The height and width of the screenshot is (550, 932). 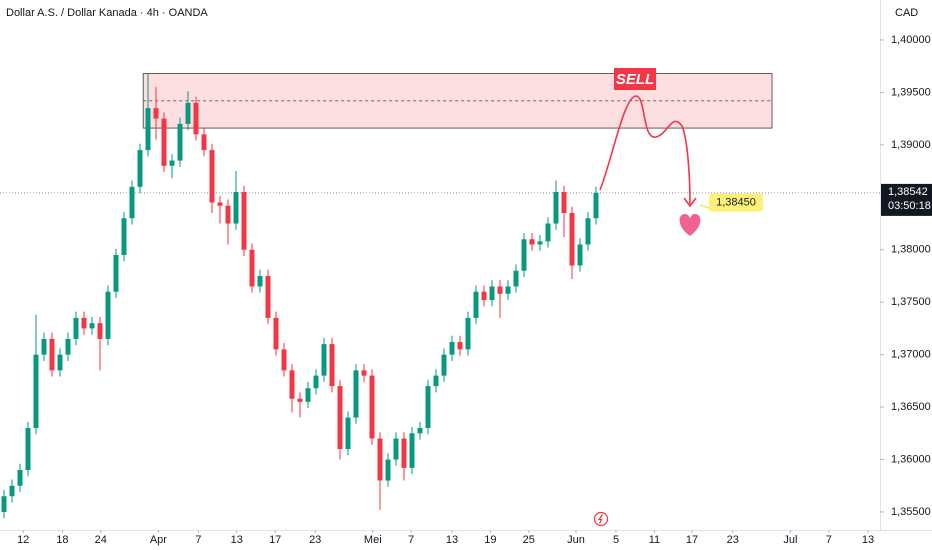 What do you see at coordinates (107, 13) in the screenshot?
I see `chart-title: Dollar A.S. / Dollar Kanada · 4h · OANDA` at bounding box center [107, 13].